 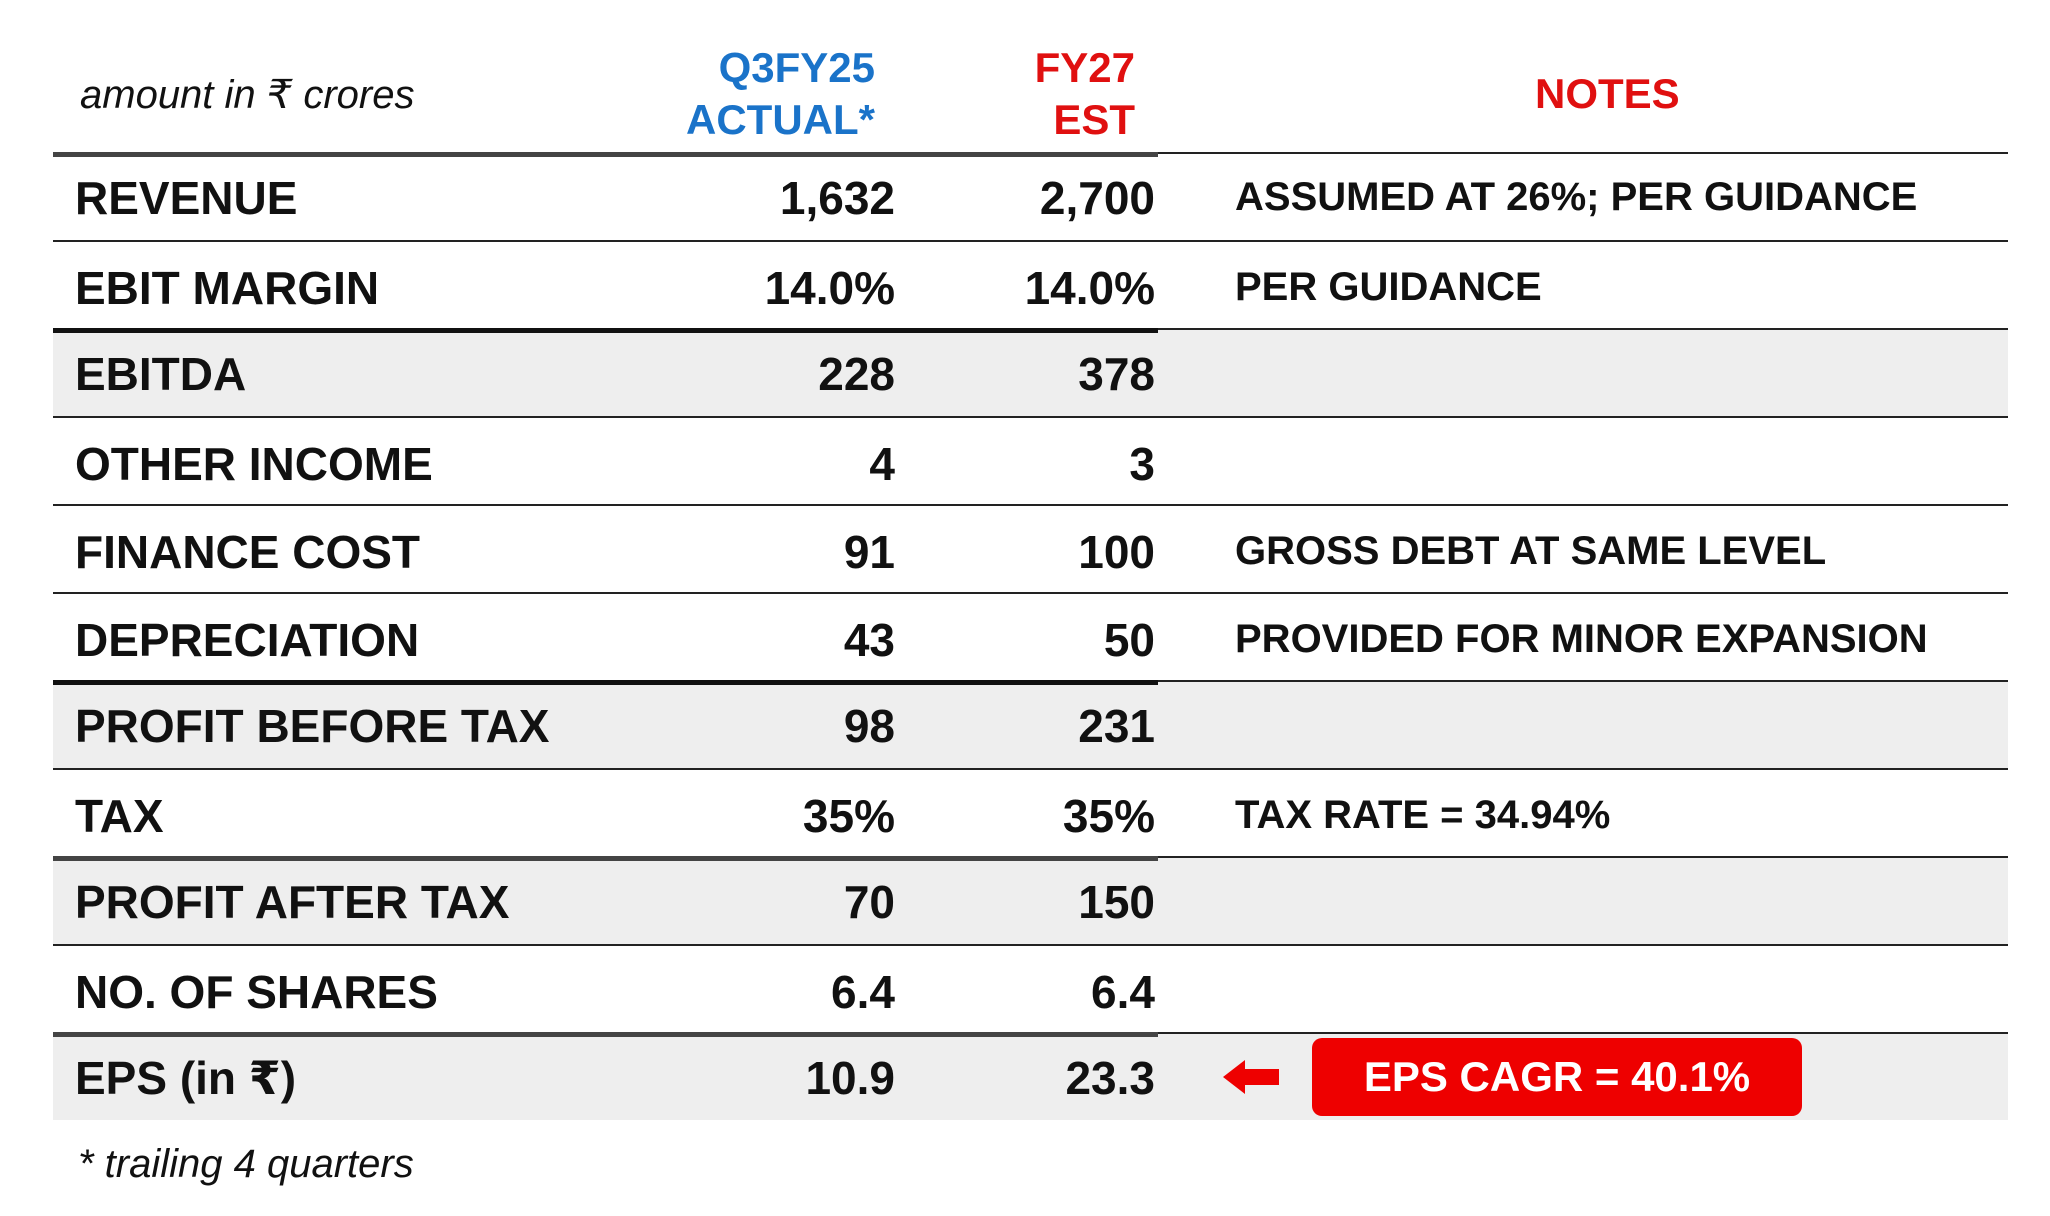 What do you see at coordinates (256, 992) in the screenshot?
I see `row-label: NO. OF SHARES` at bounding box center [256, 992].